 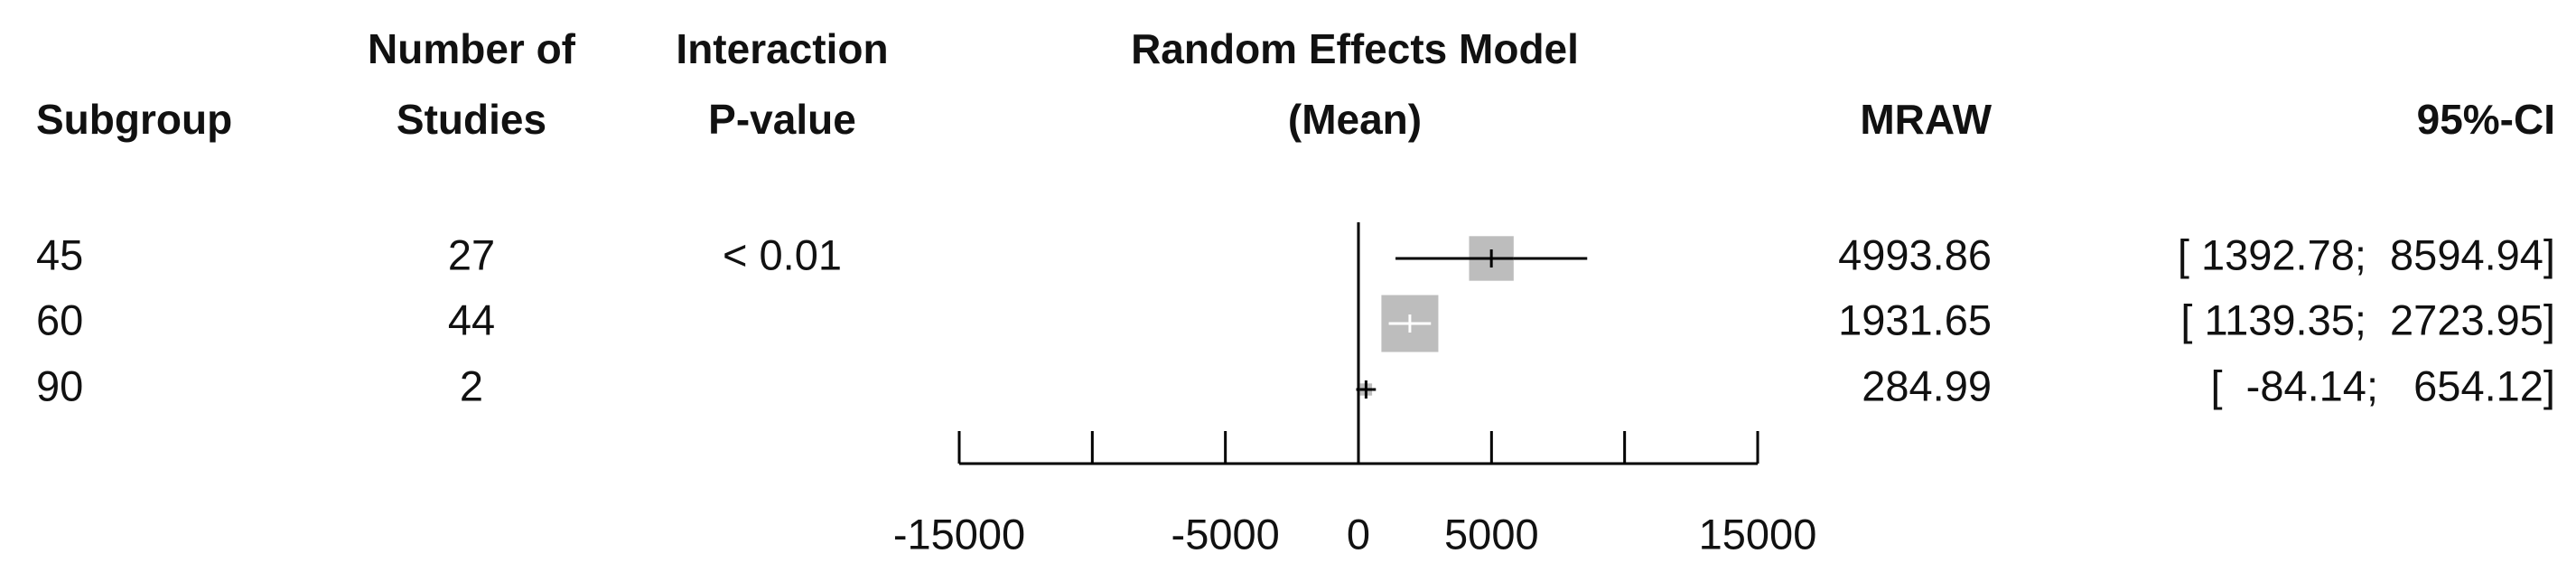 What do you see at coordinates (59, 320) in the screenshot?
I see `subgroup-label: 60` at bounding box center [59, 320].